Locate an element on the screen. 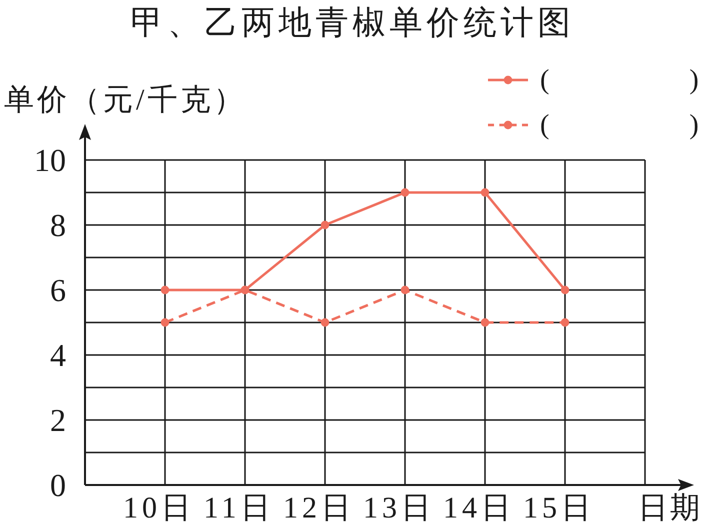 This screenshot has height=528, width=705. xtick: 14日 is located at coordinates (479, 508).